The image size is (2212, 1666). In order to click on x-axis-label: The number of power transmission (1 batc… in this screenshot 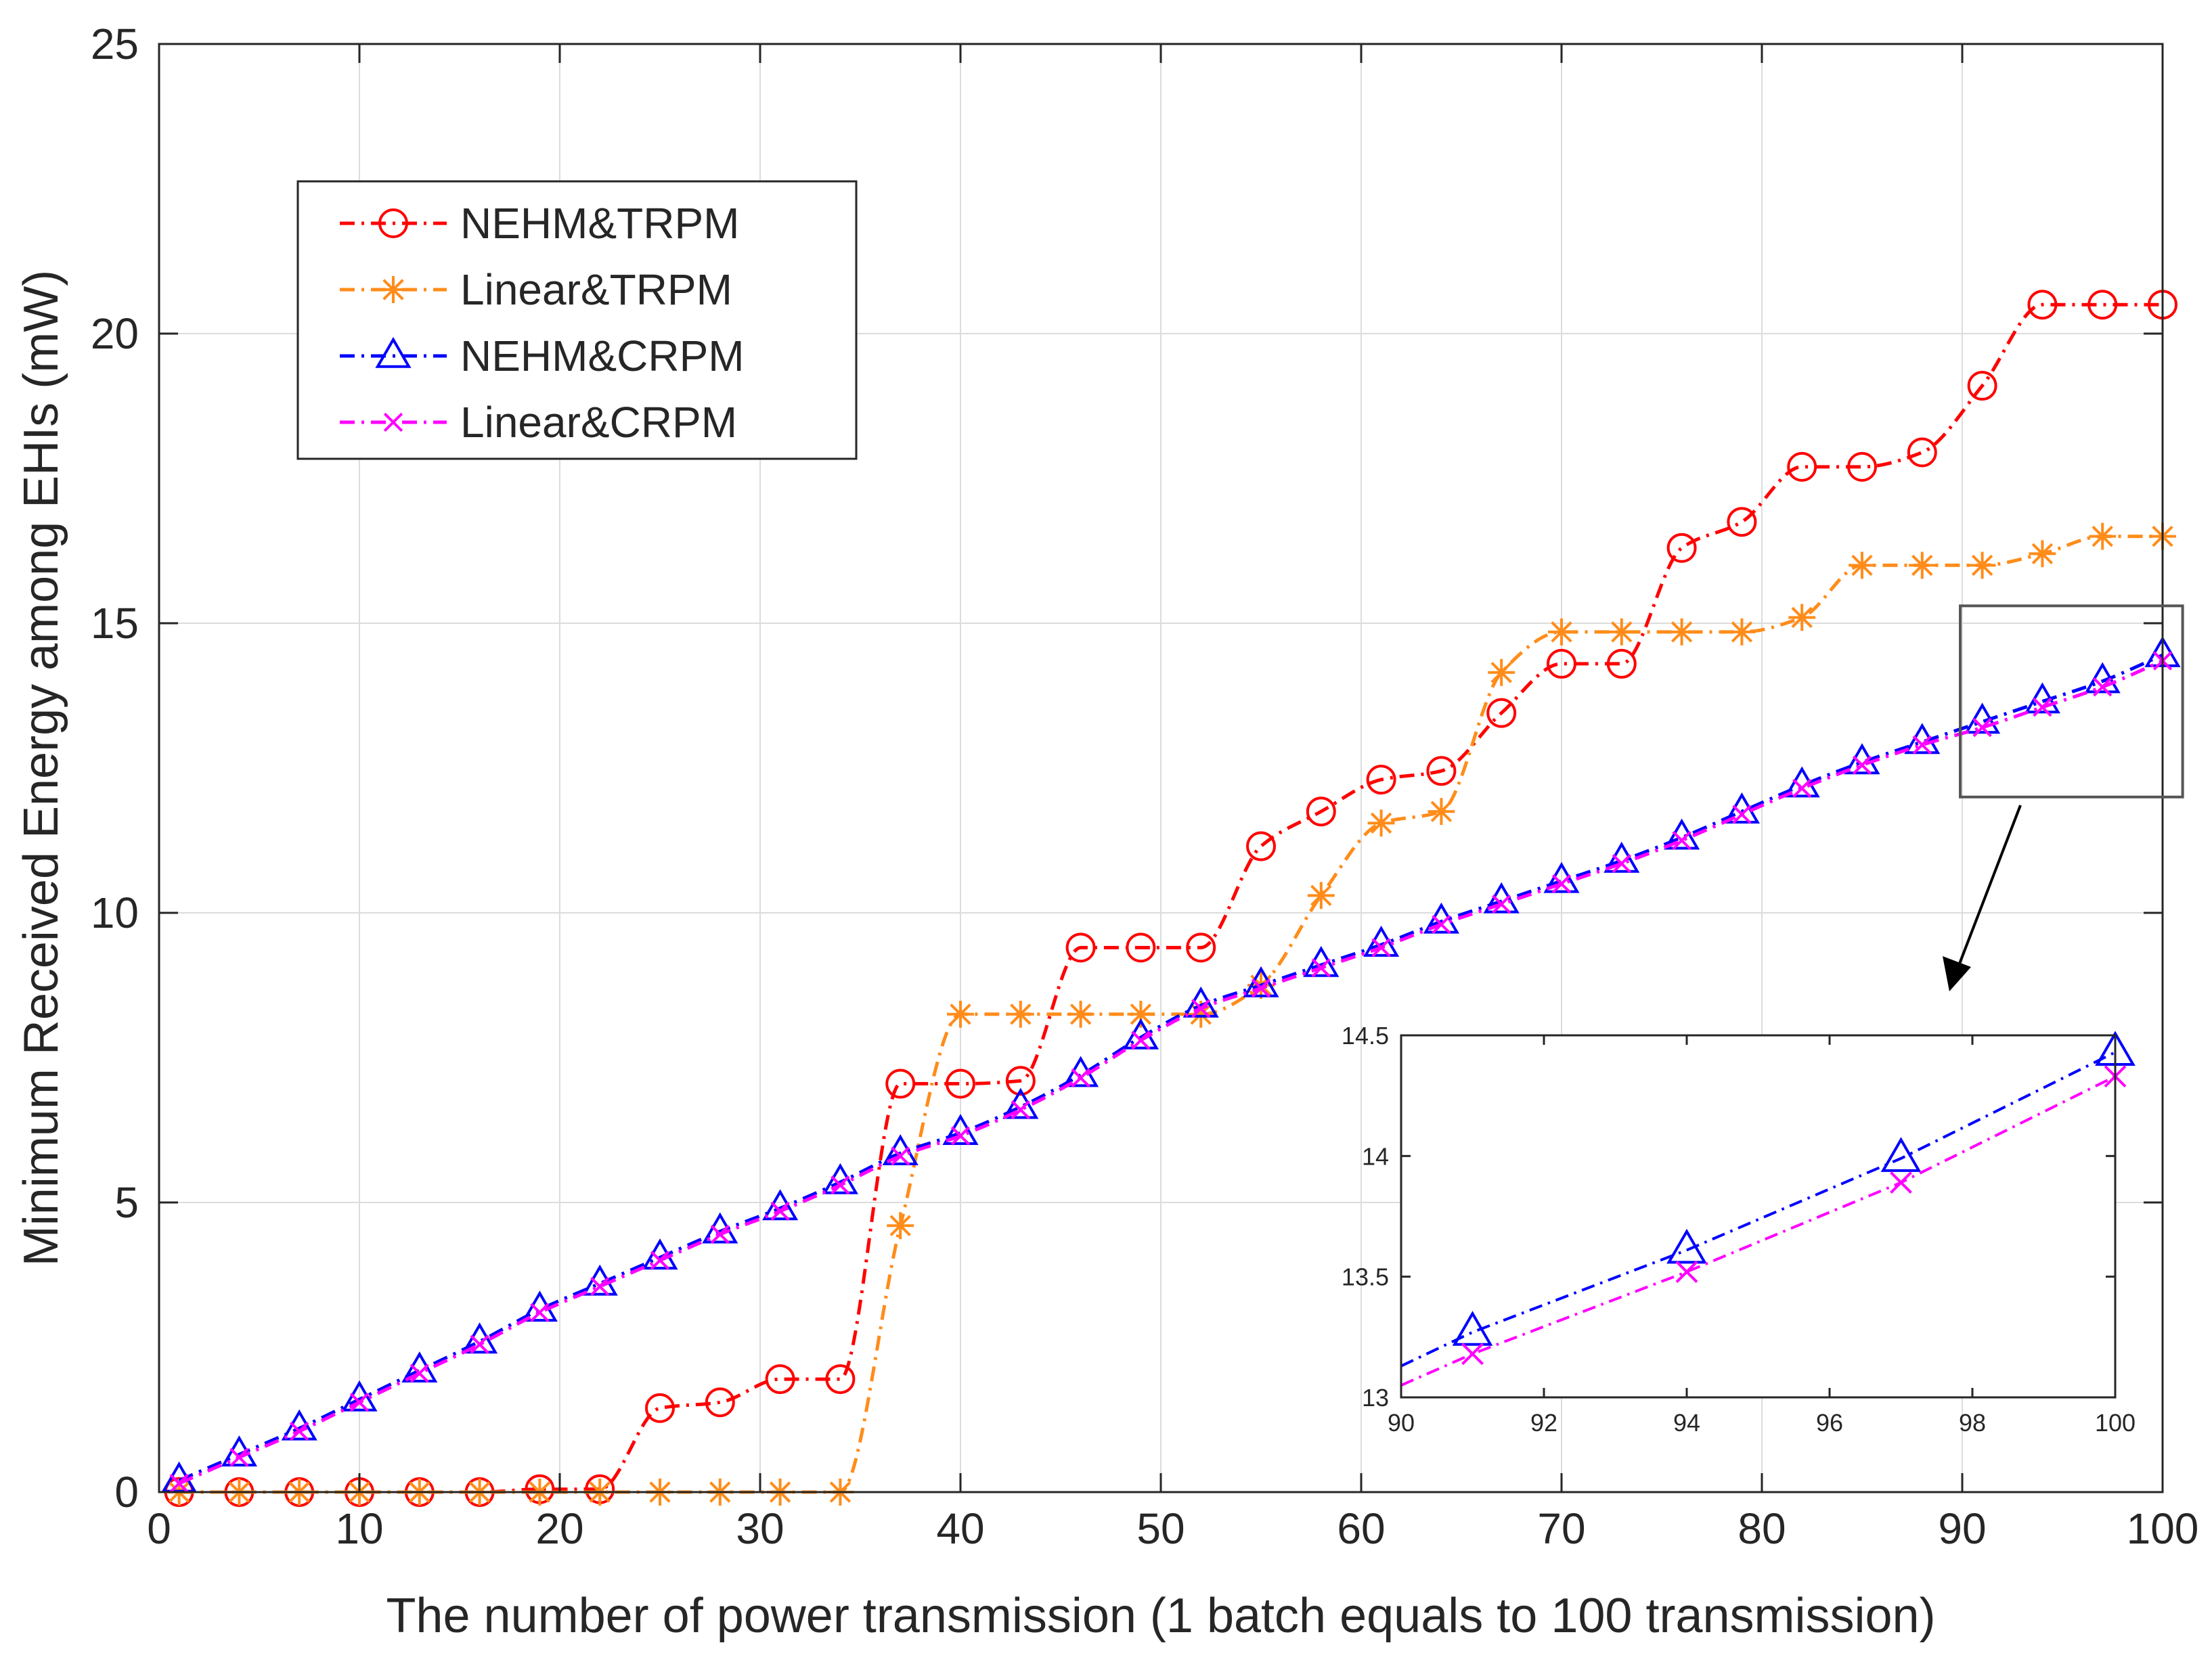, I will do `click(1160, 1616)`.